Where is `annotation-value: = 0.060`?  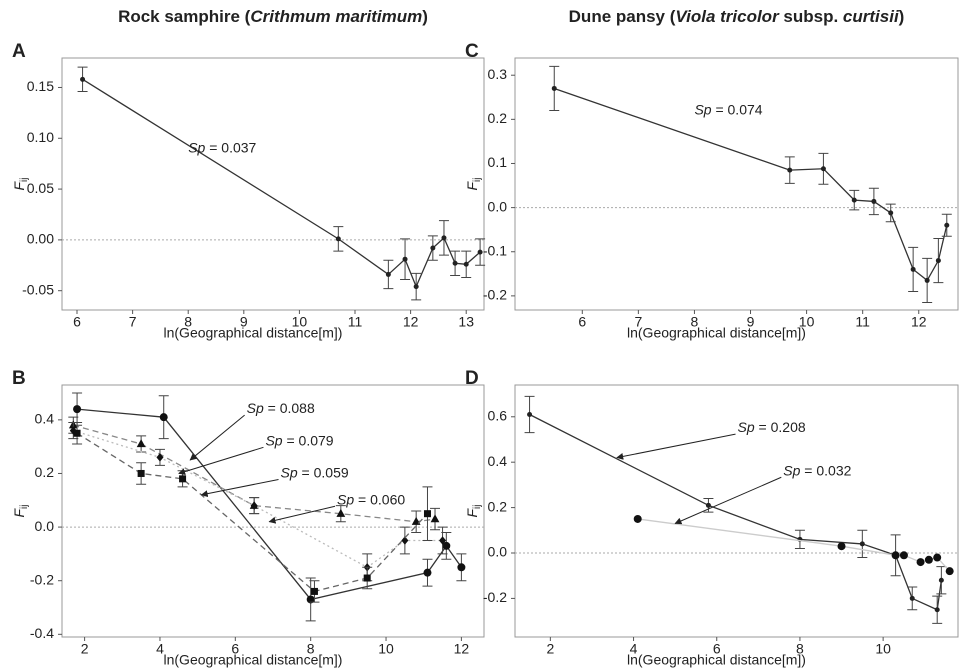
annotation-value: = 0.060 is located at coordinates (379, 499).